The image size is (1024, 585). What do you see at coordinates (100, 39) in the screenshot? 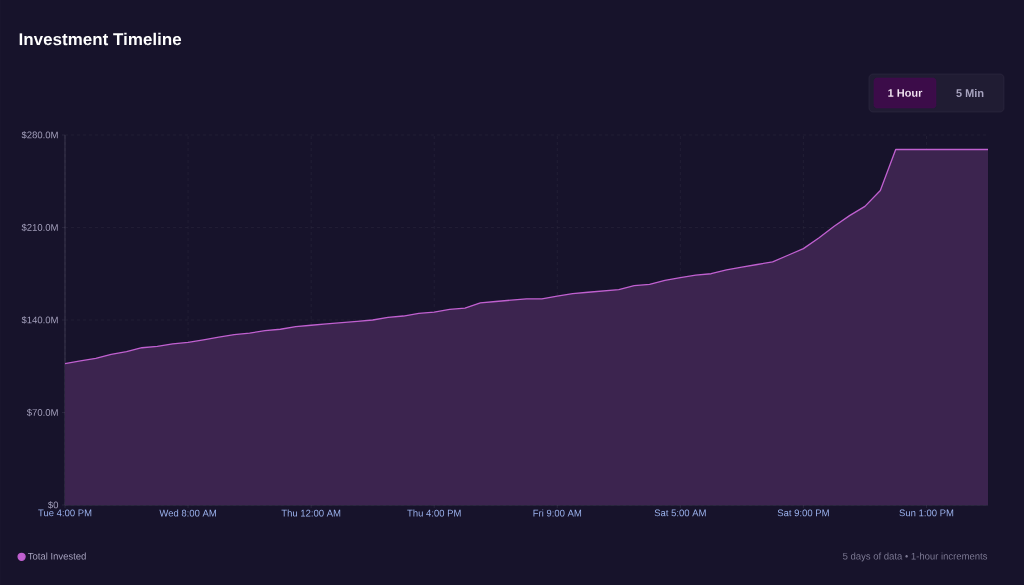
I see `chart-title: Investment Timeline` at bounding box center [100, 39].